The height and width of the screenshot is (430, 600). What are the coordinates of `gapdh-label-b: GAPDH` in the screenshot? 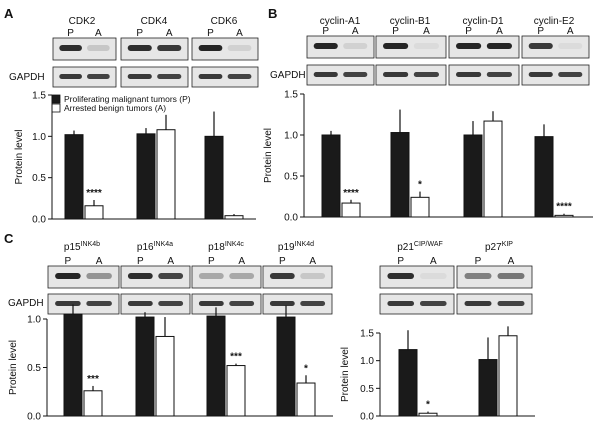 It's located at (288, 75).